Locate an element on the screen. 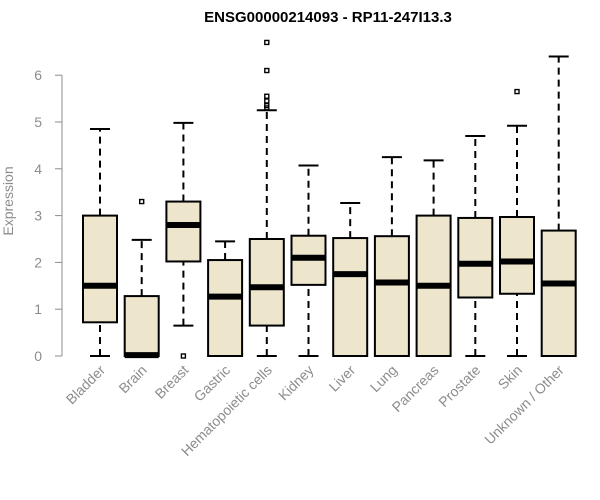 This screenshot has height=500, width=600. box-prostate is located at coordinates (475, 246).